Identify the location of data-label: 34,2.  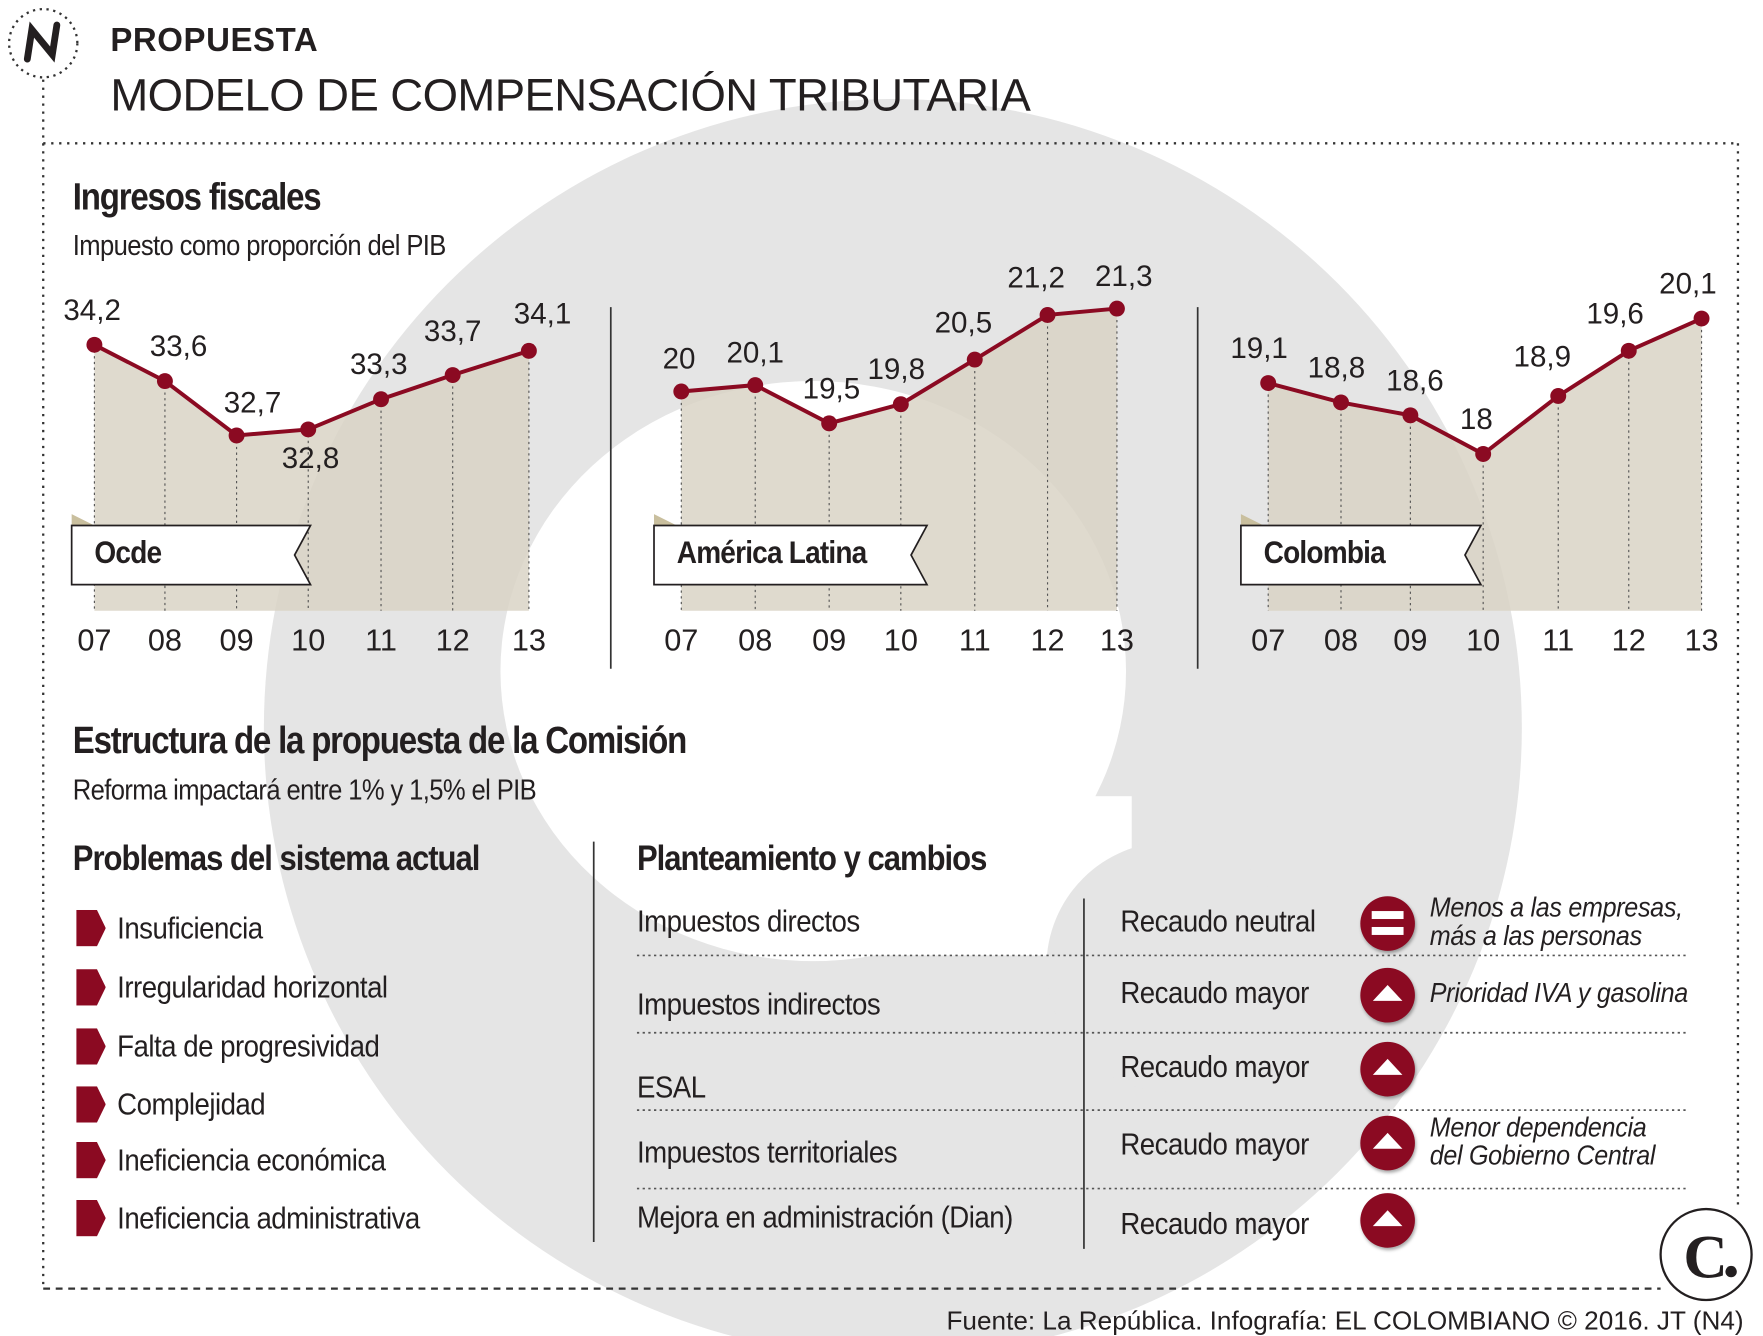
(92, 310).